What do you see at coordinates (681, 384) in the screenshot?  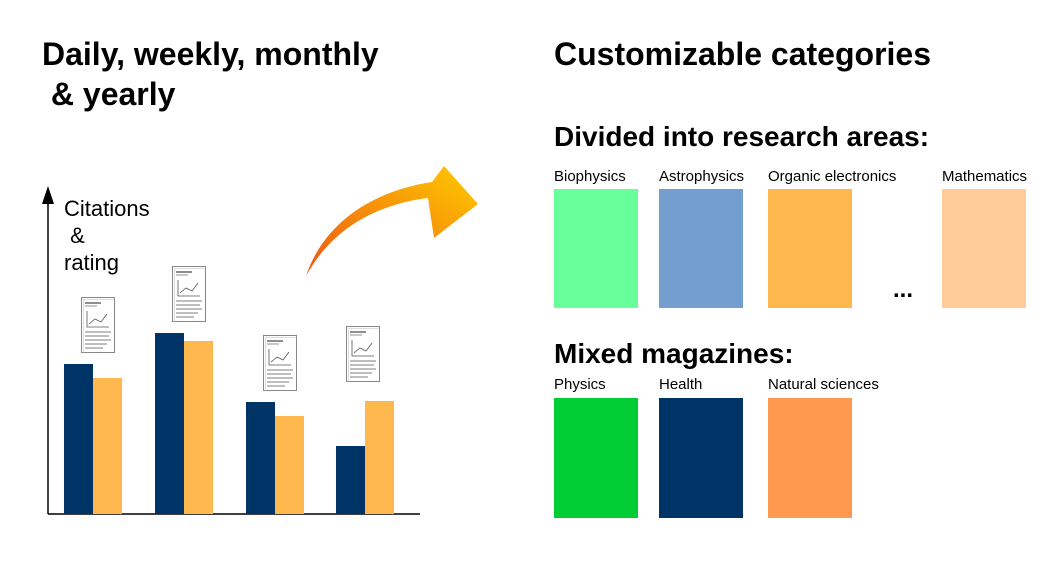 I see `magazine-label: Health` at bounding box center [681, 384].